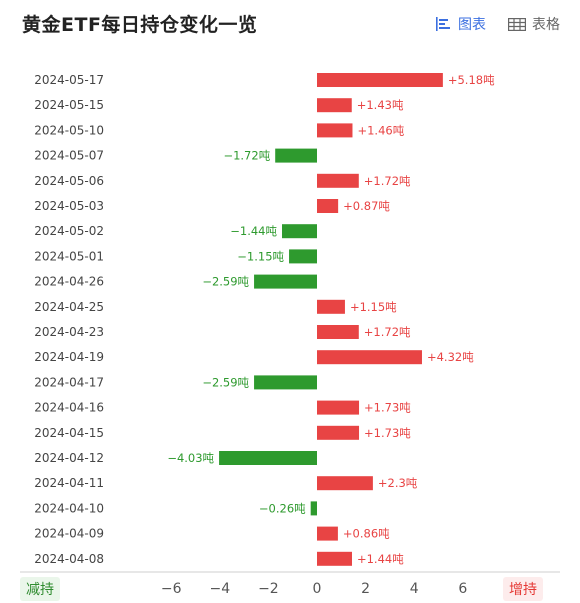 This screenshot has height=603, width=580. Describe the element at coordinates (171, 589) in the screenshot. I see `x-tick-label: −6` at that location.